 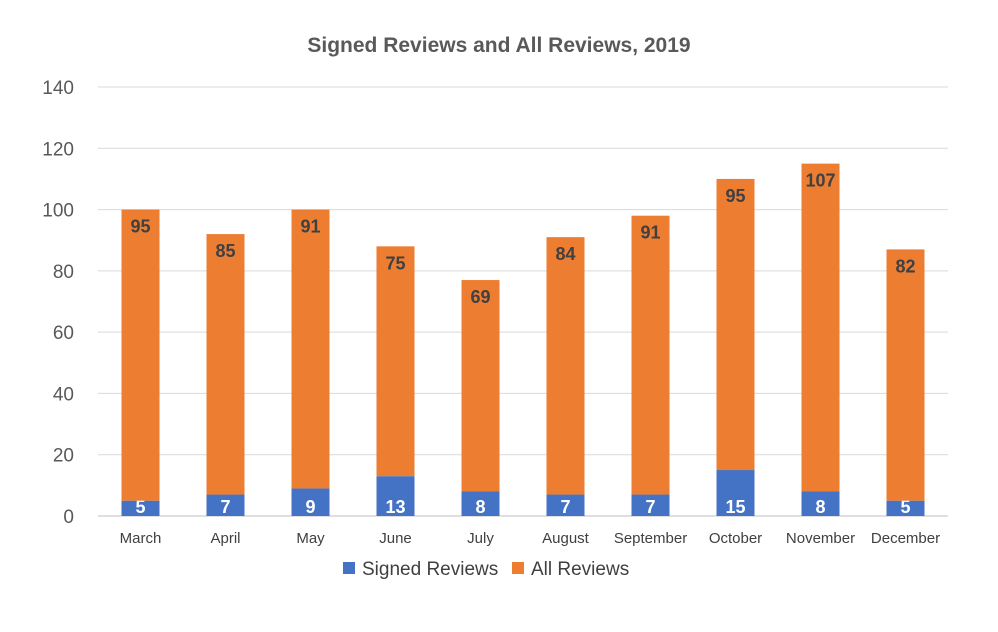 What do you see at coordinates (58, 149) in the screenshot?
I see `y-tick-label: 120` at bounding box center [58, 149].